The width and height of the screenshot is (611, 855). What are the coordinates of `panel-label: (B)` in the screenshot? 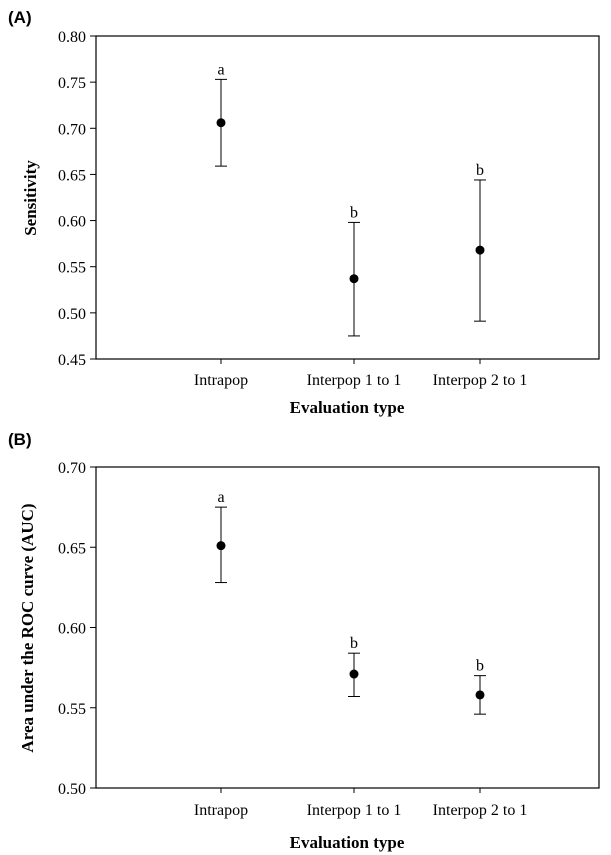 It's located at (20, 439).